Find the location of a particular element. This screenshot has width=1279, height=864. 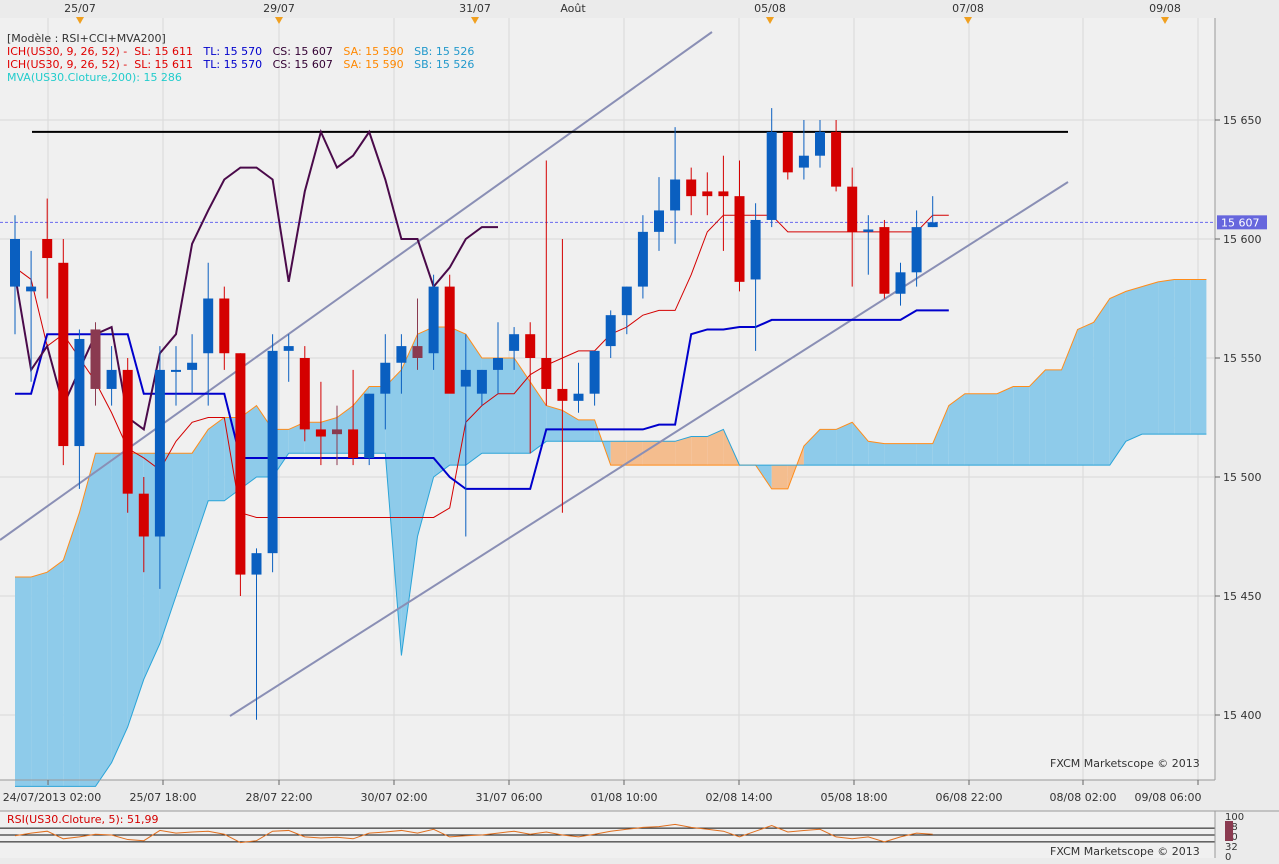

legend-model: [Modèle : RSI+CCI+MVA200] is located at coordinates (86, 38).